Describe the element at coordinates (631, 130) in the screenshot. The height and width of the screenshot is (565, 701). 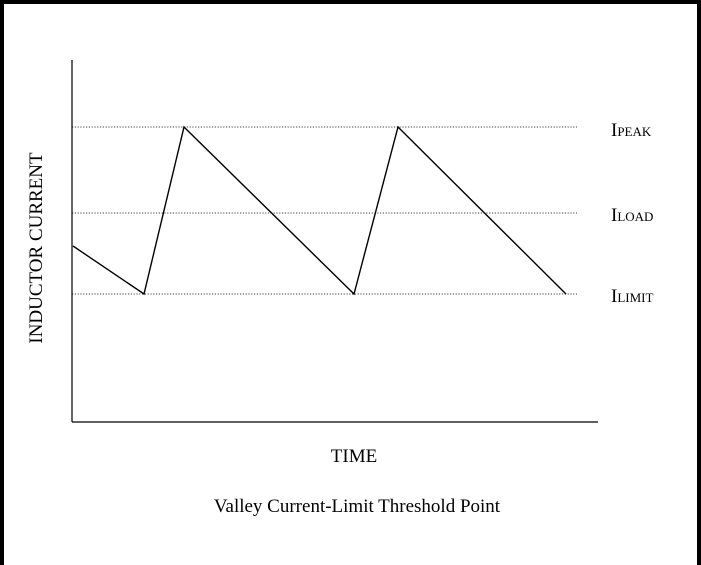
I see `peak-label: IPEAK` at that location.